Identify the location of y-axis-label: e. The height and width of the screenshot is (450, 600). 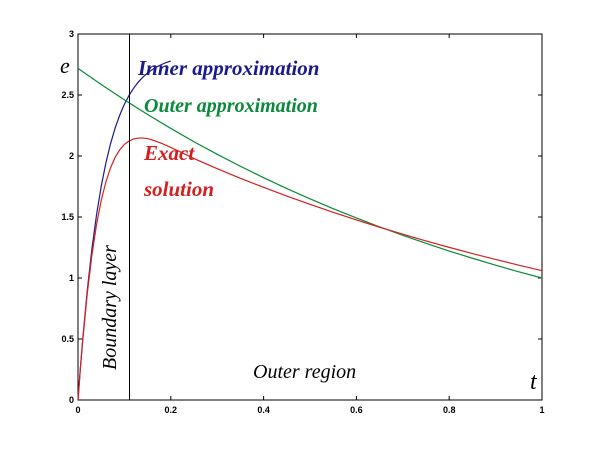
(65, 65).